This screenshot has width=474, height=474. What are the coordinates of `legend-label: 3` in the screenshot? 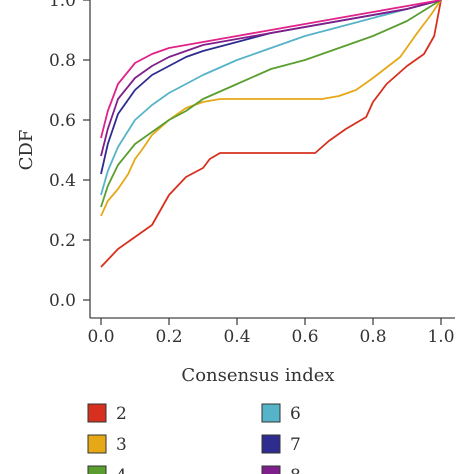 It's located at (121, 445).